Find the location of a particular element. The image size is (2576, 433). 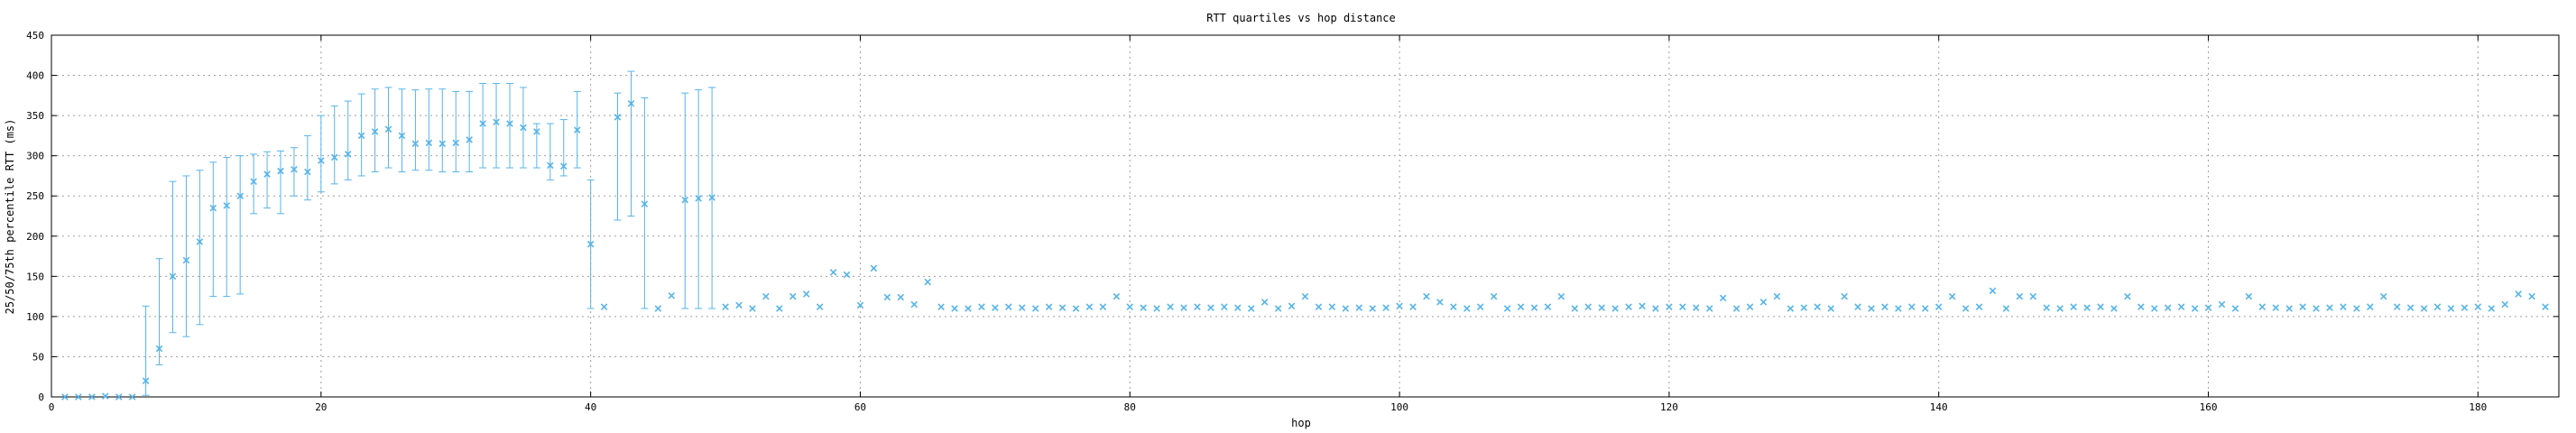

y-tick-label: 0 is located at coordinates (41, 397).